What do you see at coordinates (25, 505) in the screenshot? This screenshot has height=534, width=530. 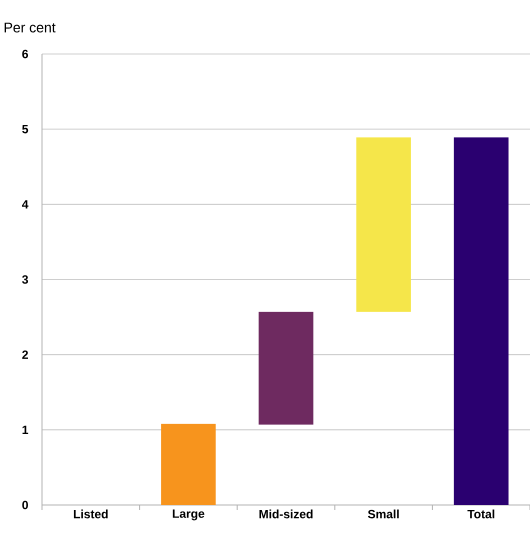 I see `y-tick-label: 0` at bounding box center [25, 505].